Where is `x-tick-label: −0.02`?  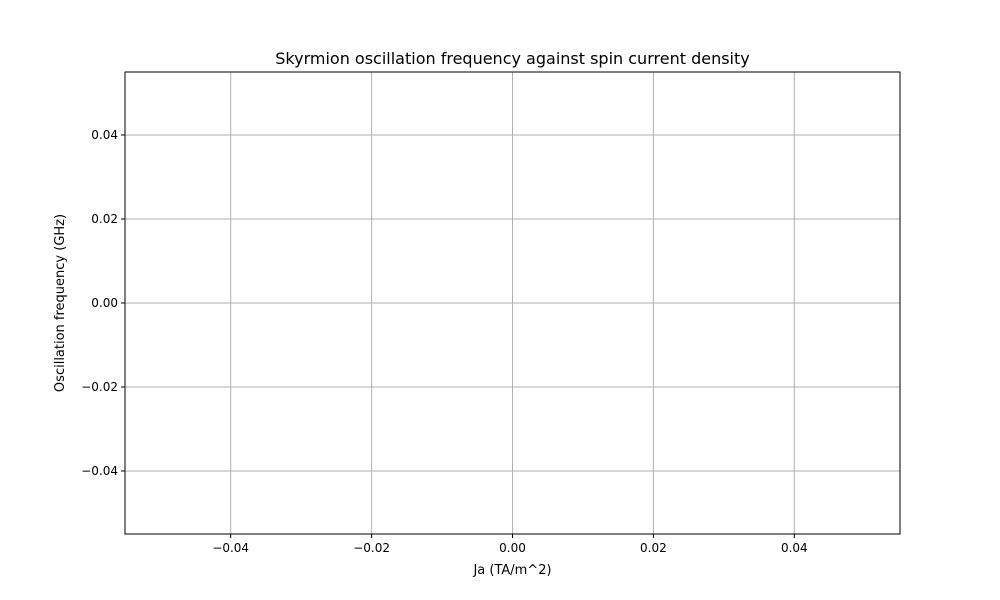 x-tick-label: −0.02 is located at coordinates (371, 548).